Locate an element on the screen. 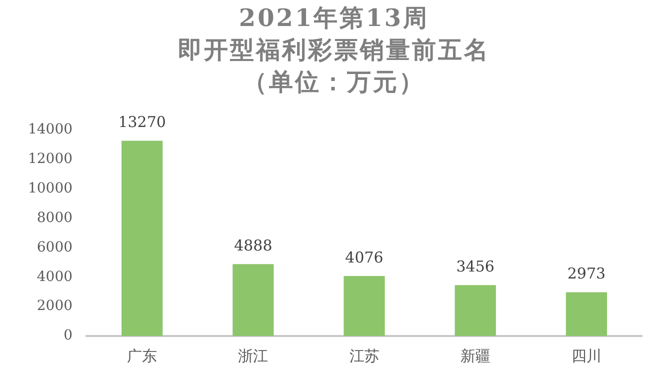 The height and width of the screenshot is (388, 668). data-label: 4888 is located at coordinates (253, 245).